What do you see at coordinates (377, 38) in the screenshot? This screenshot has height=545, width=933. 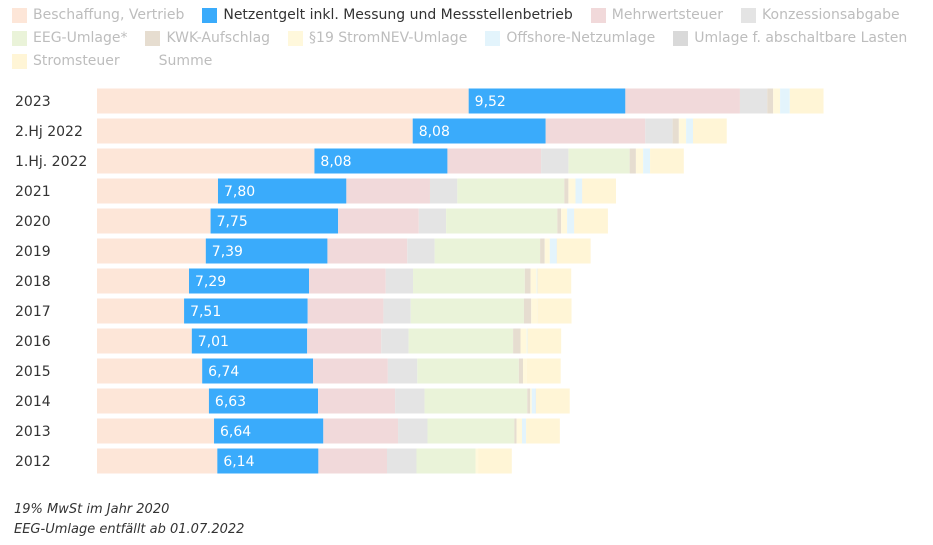 I see `legend-item-6: §19 StromNEV-Umlage` at bounding box center [377, 38].